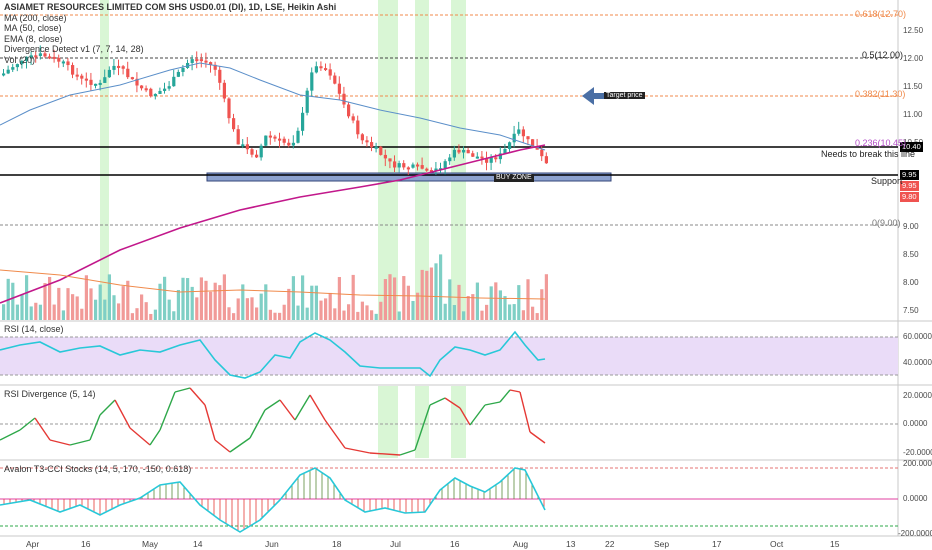  What do you see at coordinates (881, 14) in the screenshot?
I see `fib-label-0618: 0.618(12.70)` at bounding box center [881, 14].